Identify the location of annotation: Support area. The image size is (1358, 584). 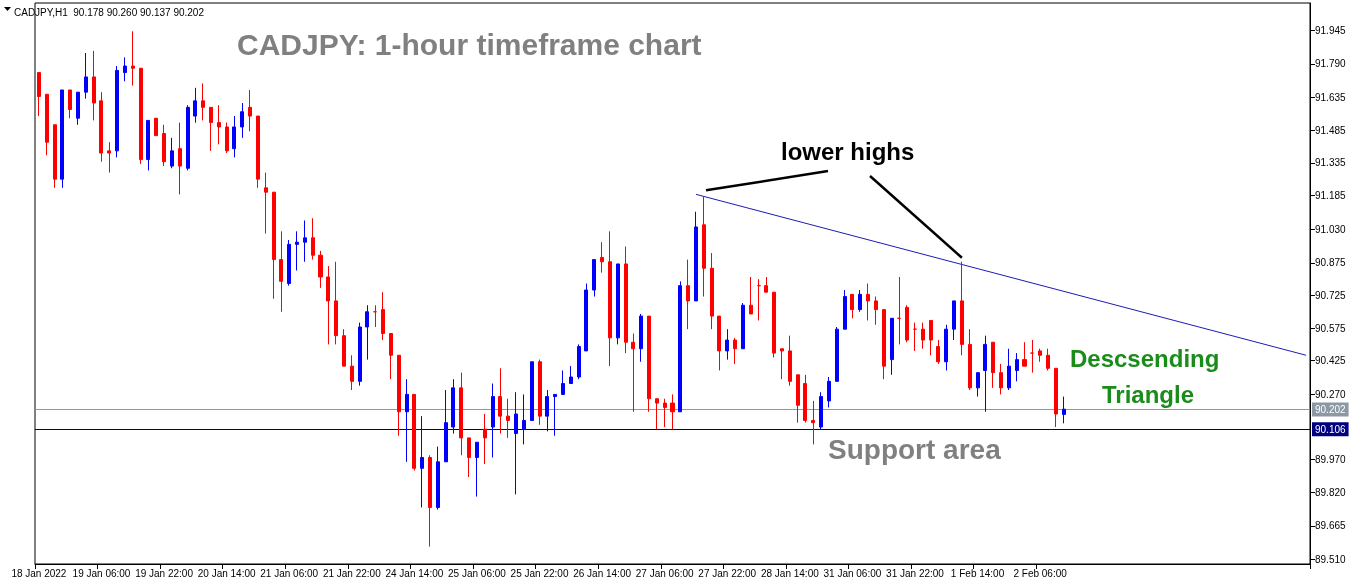
(915, 449).